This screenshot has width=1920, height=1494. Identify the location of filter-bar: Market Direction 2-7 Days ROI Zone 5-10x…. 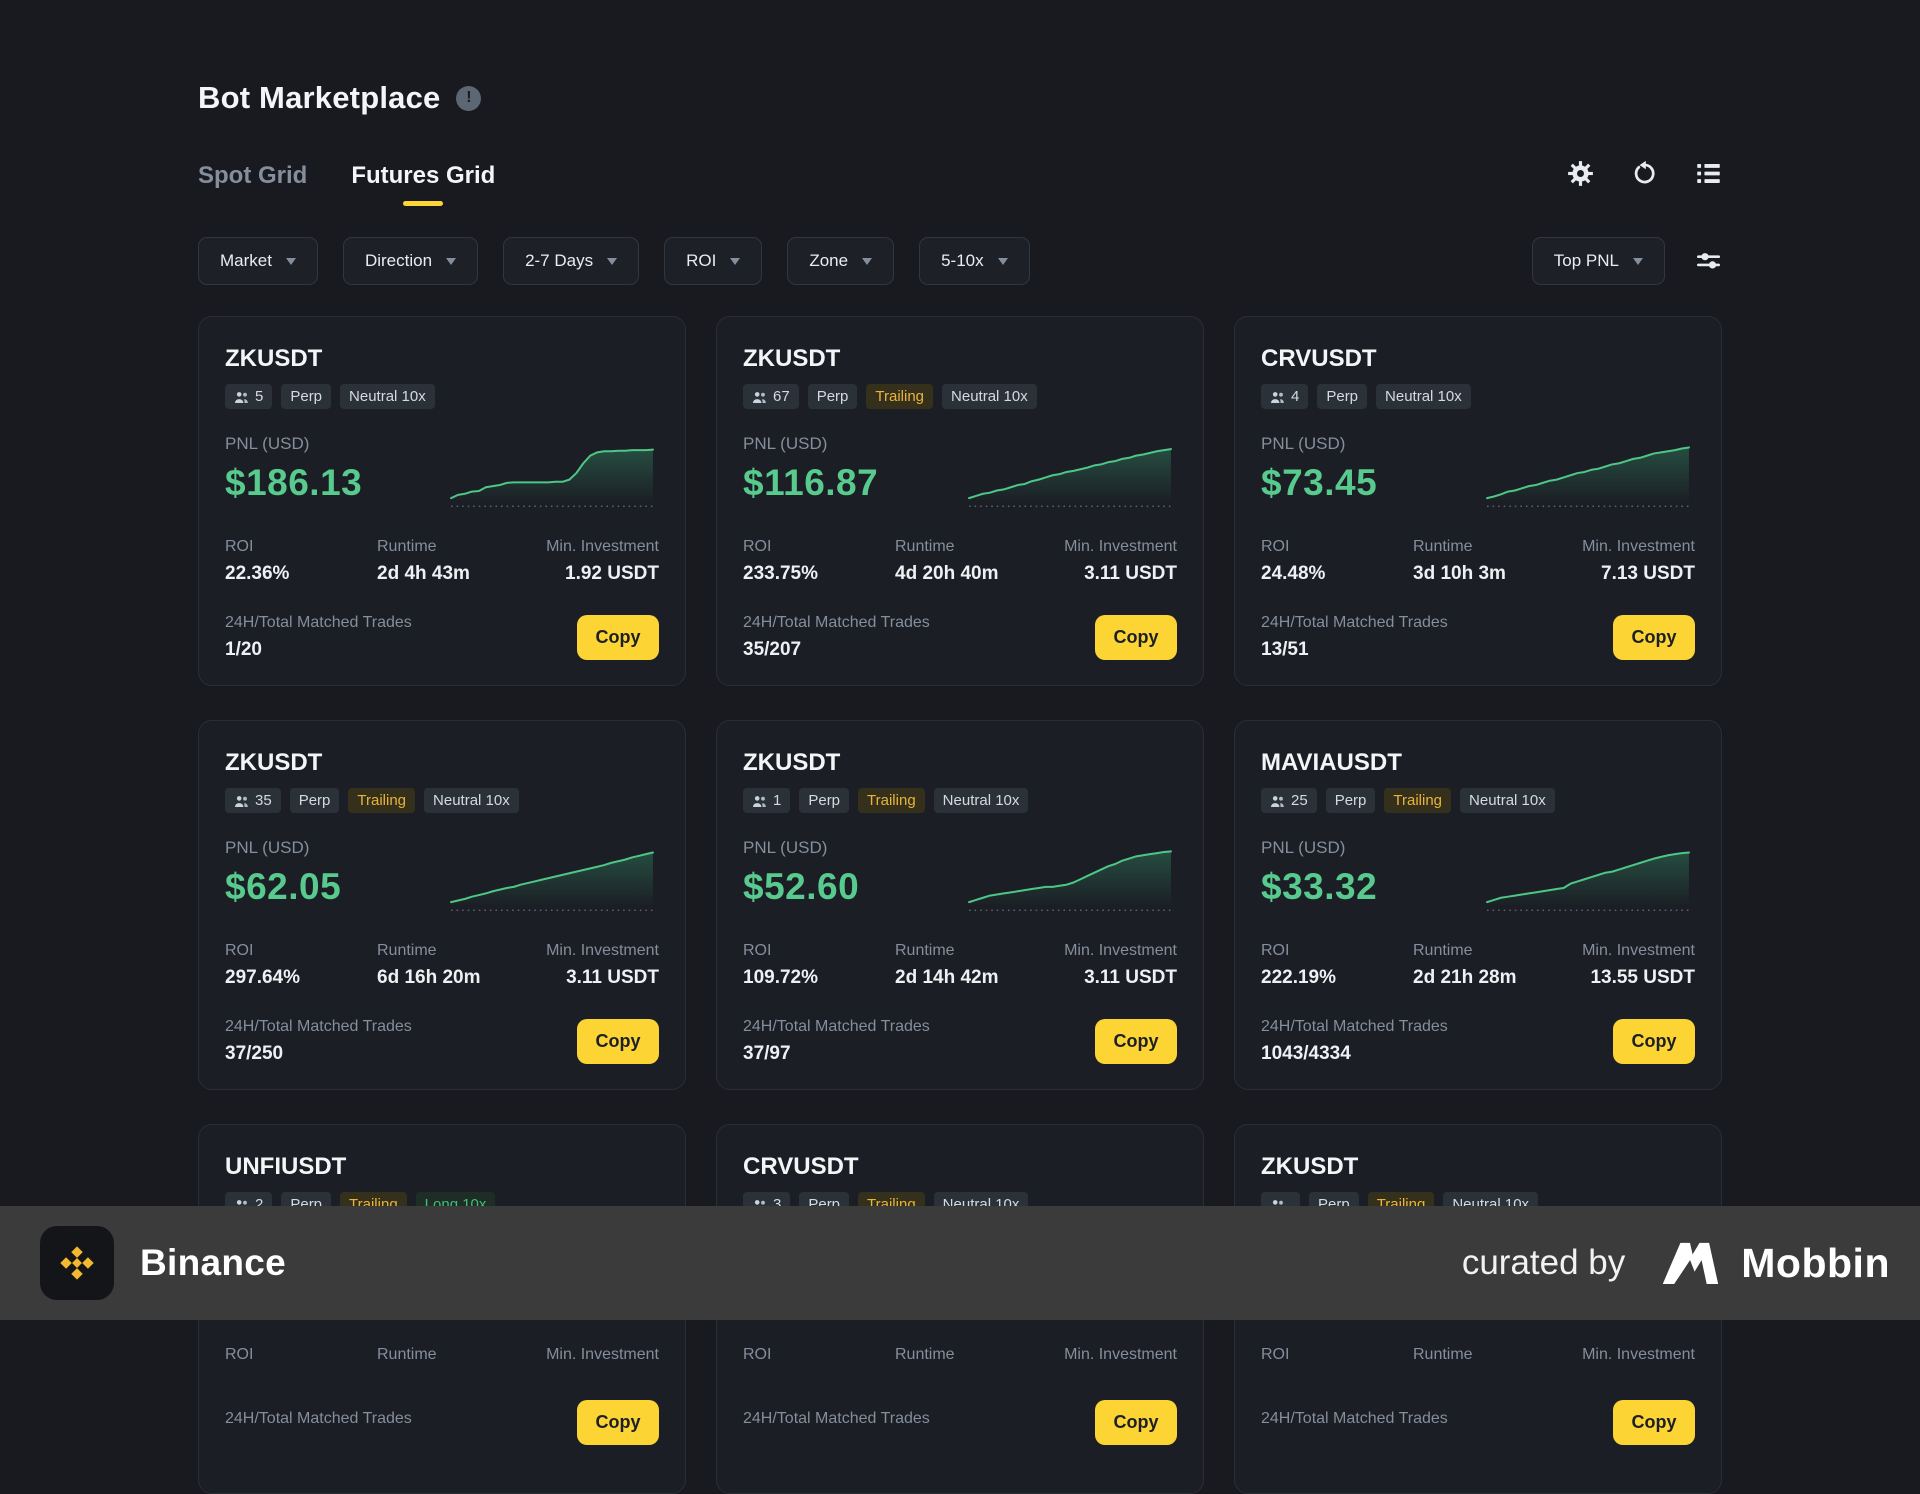
(960, 261).